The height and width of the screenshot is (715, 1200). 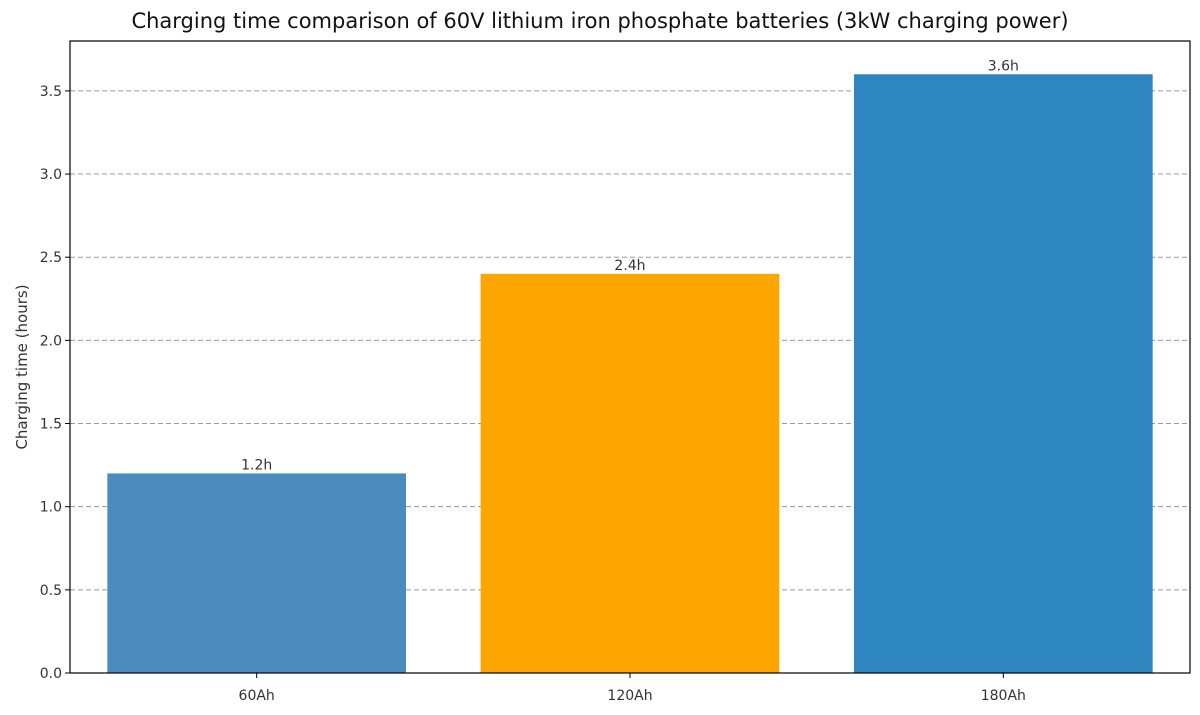 I want to click on x-tick-label: 180Ah, so click(x=1003, y=696).